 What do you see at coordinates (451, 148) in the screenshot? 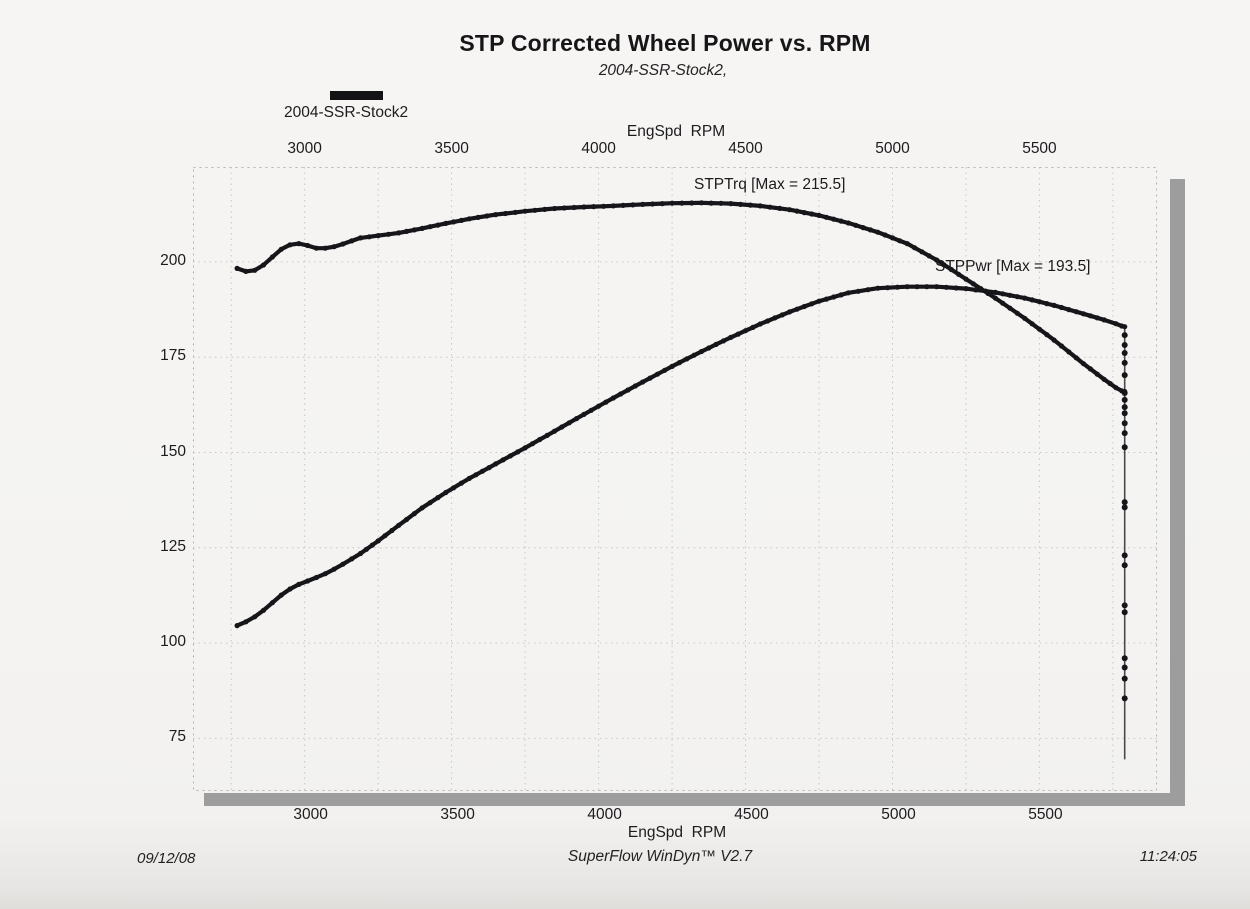
I see `top-x-tick-label: 3500` at bounding box center [451, 148].